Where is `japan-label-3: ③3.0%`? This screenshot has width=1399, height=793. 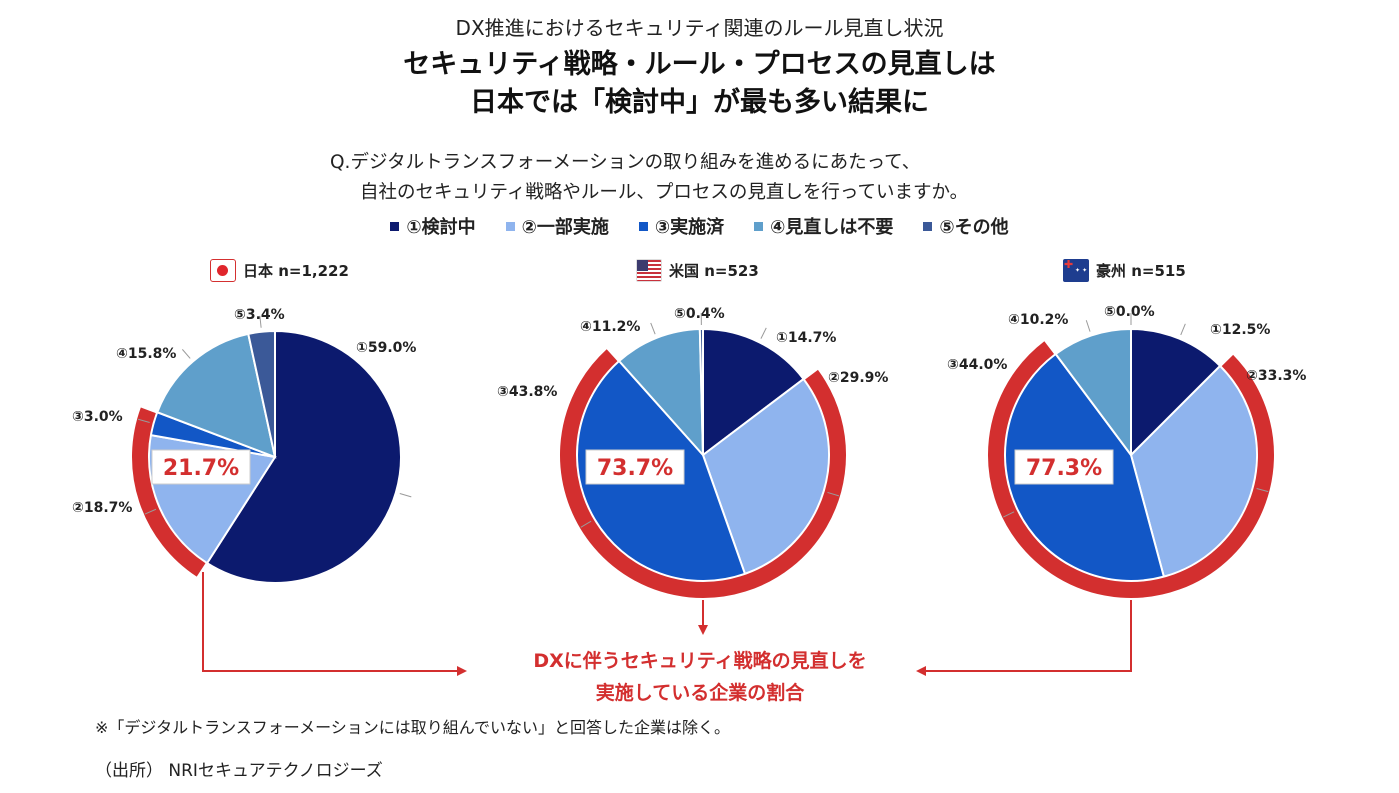
japan-label-3: ③3.0% is located at coordinates (97, 417).